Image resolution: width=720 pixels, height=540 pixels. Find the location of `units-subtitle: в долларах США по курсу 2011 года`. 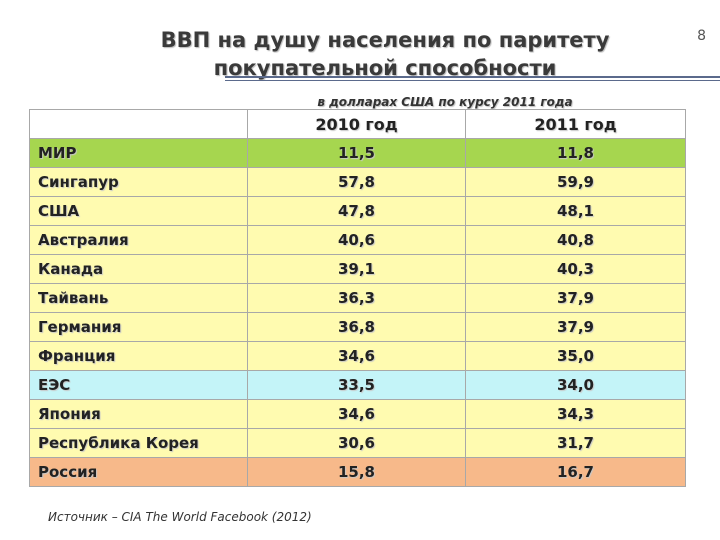

units-subtitle: в долларах США по курсу 2011 года is located at coordinates (445, 102).